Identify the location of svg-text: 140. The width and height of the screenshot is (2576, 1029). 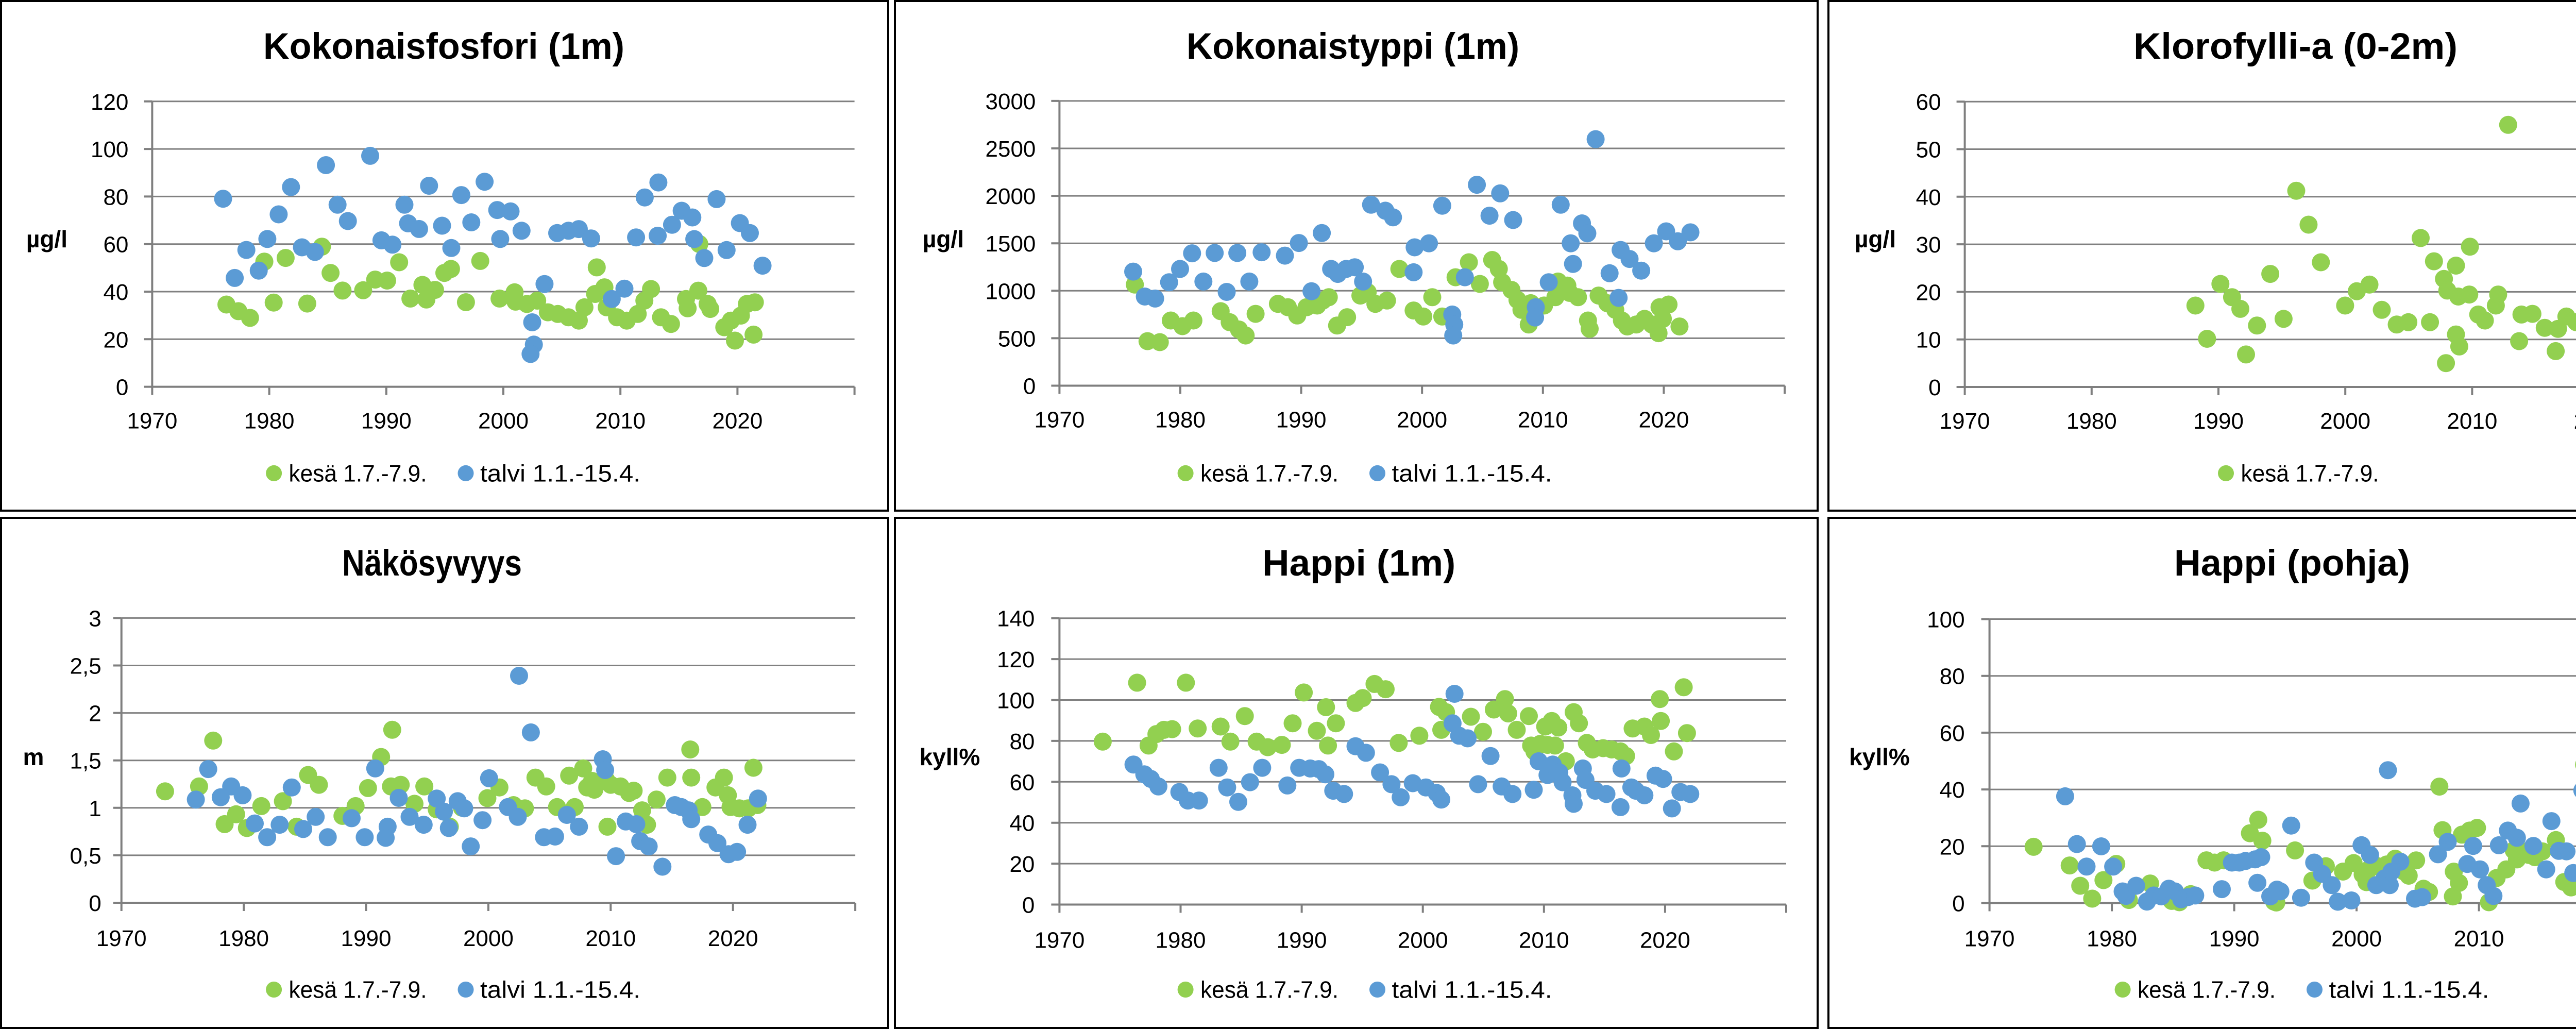
(1016, 619).